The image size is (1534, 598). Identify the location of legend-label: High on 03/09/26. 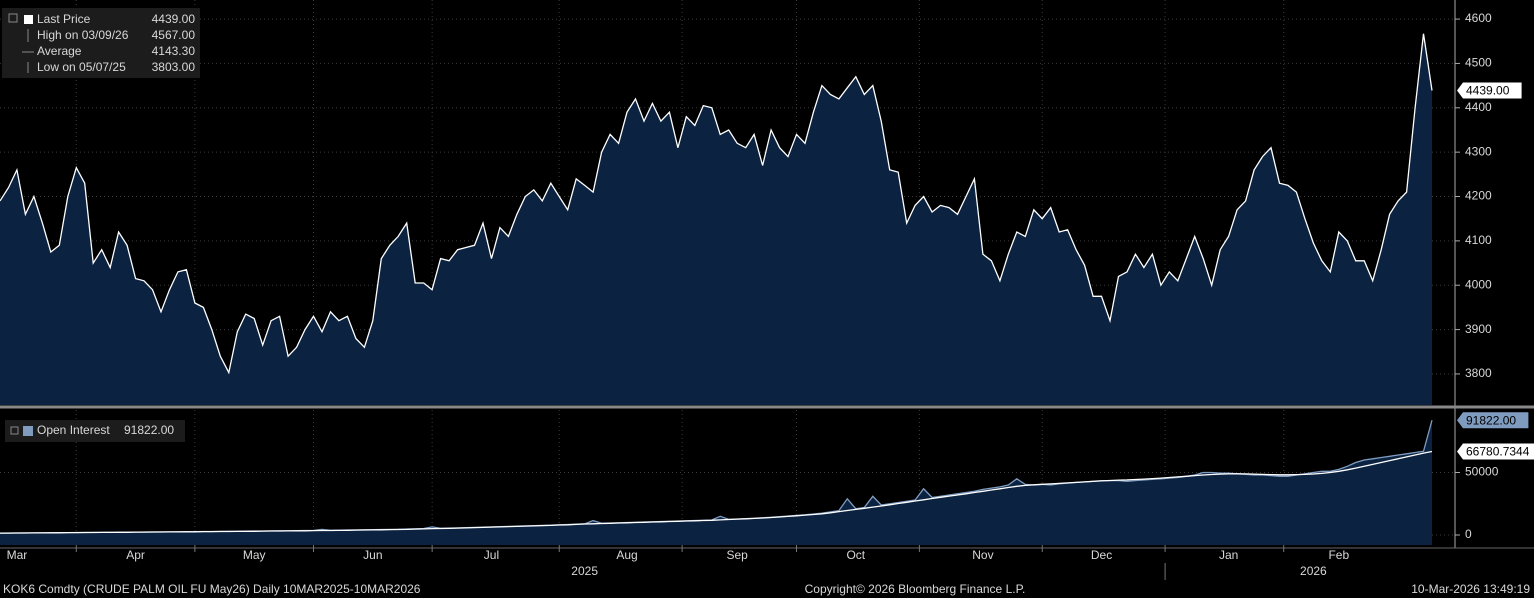
(83, 35).